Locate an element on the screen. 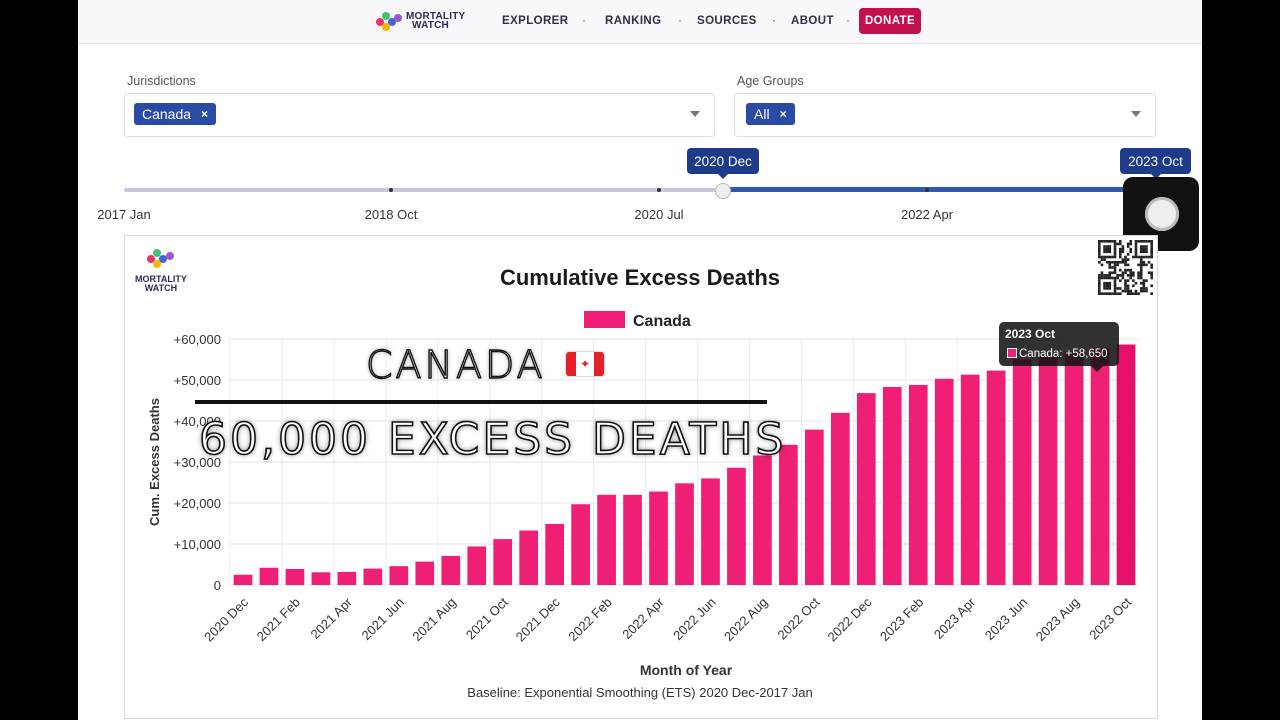 This screenshot has height=720, width=1280. nav-explorer: EXPLORER is located at coordinates (535, 21).